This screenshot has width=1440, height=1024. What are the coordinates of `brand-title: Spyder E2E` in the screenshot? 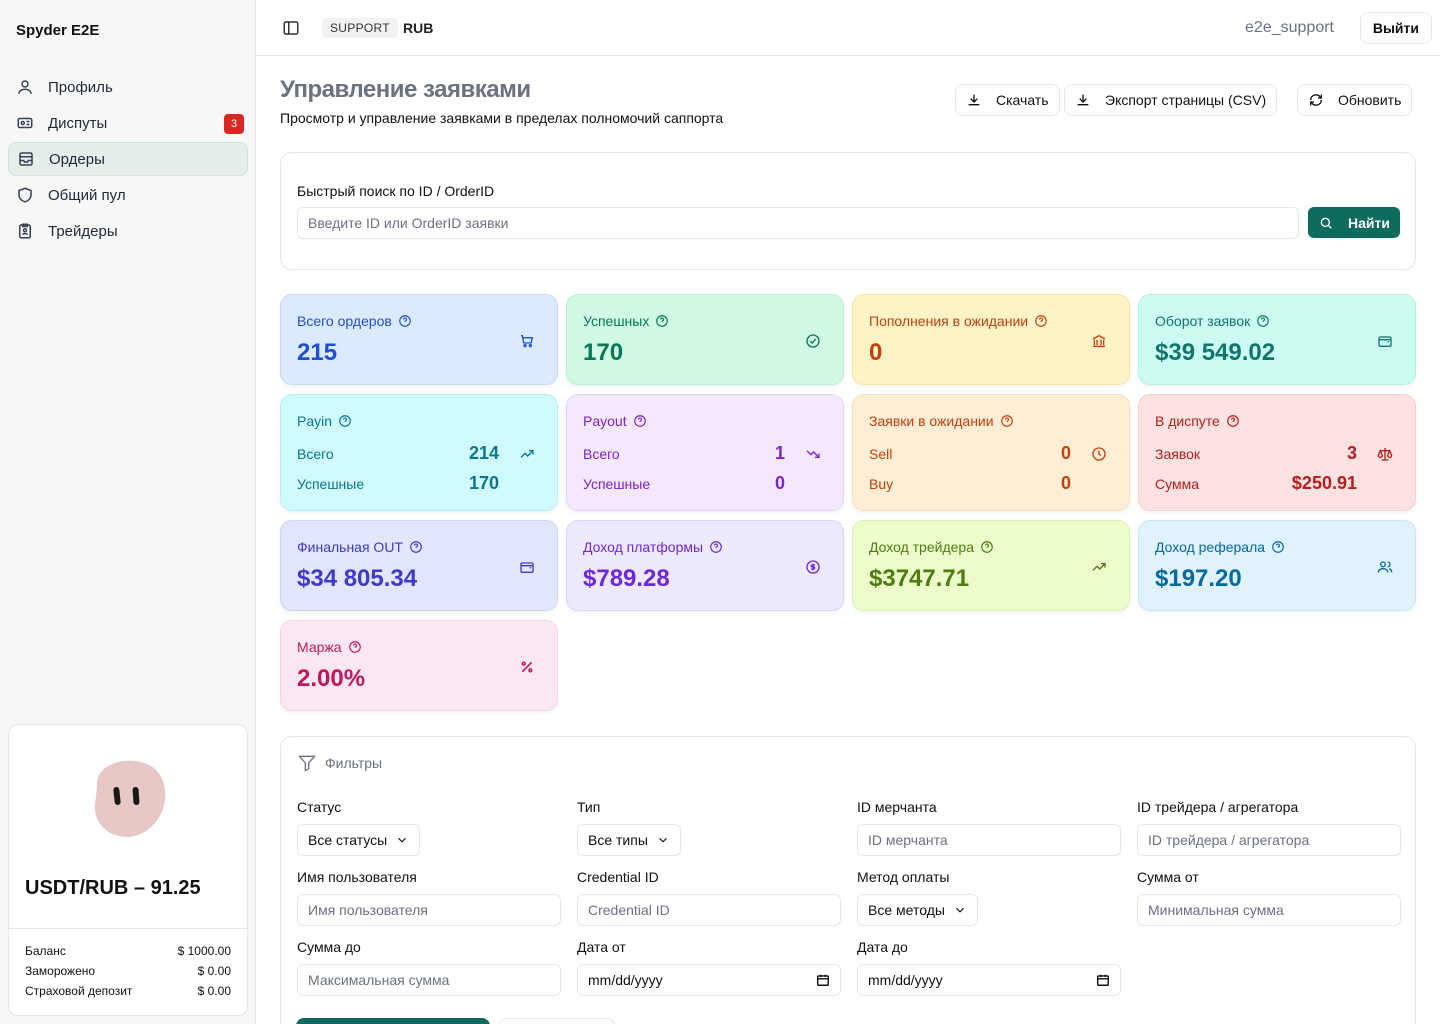 It's located at (58, 30).